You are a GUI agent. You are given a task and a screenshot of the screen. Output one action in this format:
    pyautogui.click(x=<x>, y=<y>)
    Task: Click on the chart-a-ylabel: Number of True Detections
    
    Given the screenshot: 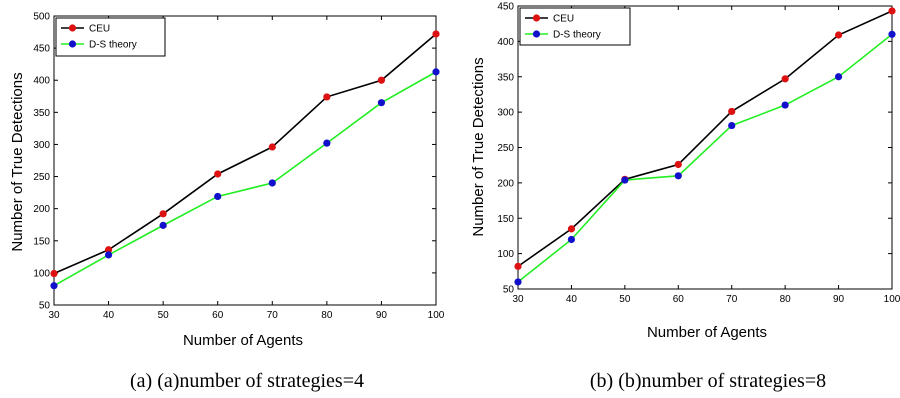 What is the action you would take?
    pyautogui.click(x=17, y=161)
    